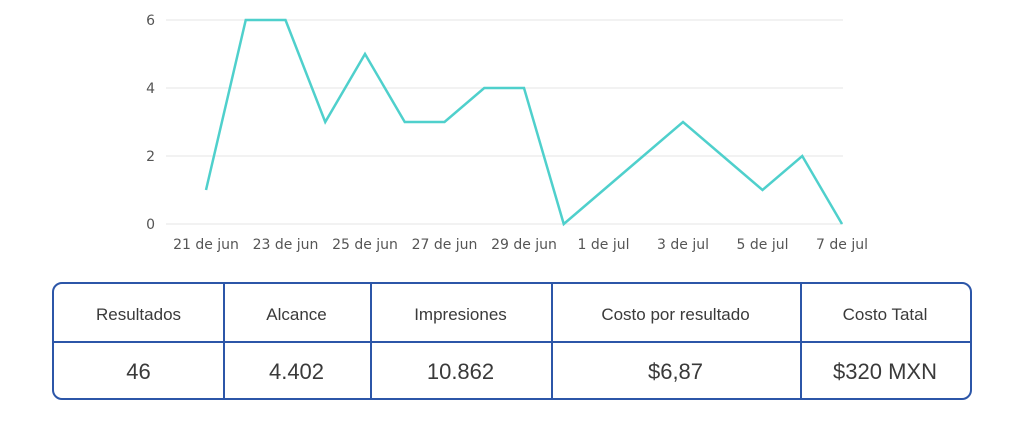 This screenshot has width=1024, height=421. Describe the element at coordinates (150, 157) in the screenshot. I see `y-tick-label: 2` at that location.